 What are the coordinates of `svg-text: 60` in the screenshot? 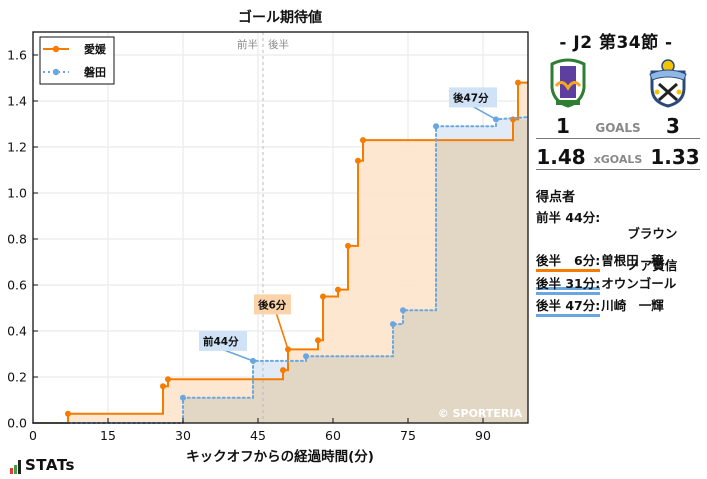 It's located at (333, 435).